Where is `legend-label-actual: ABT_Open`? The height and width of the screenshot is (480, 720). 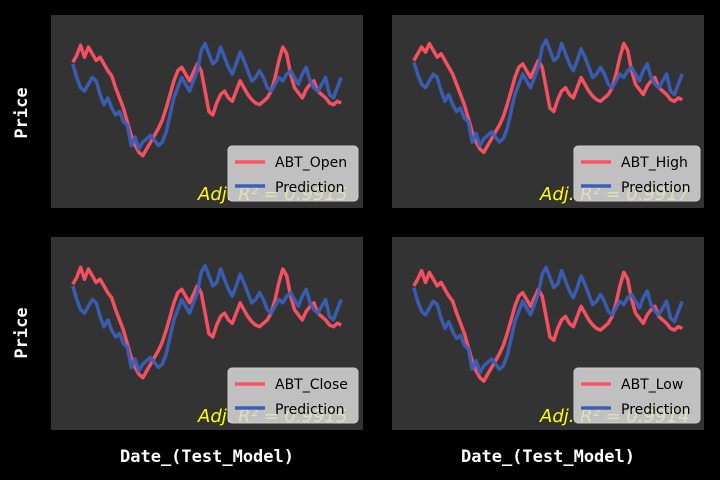
legend-label-actual: ABT_Open is located at coordinates (311, 163).